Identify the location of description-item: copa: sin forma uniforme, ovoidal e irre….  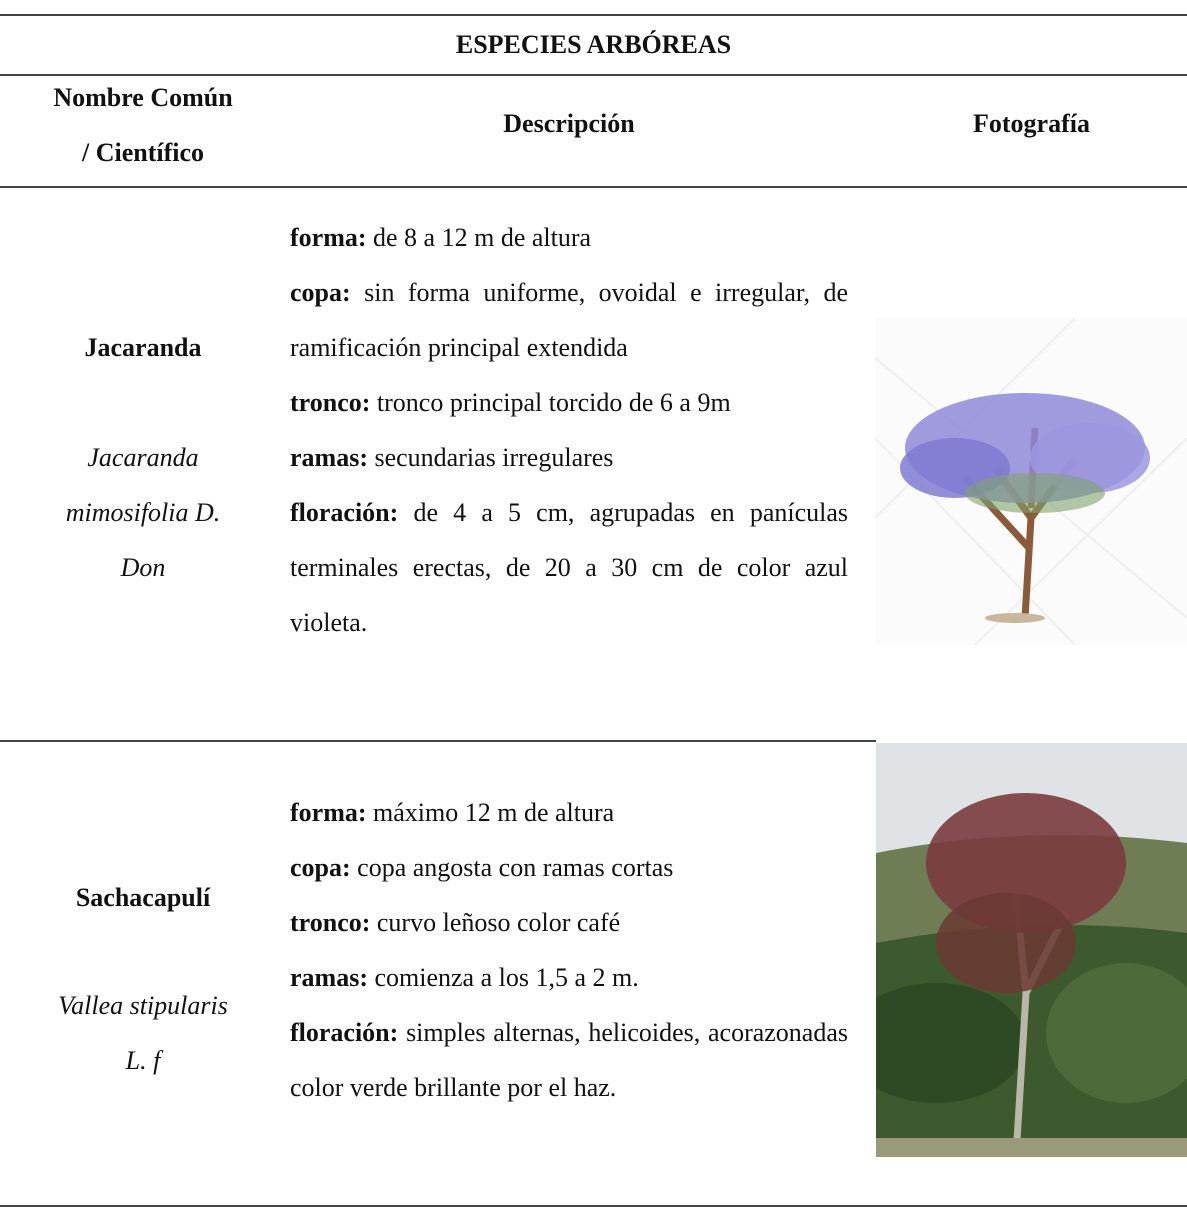
(569, 320).